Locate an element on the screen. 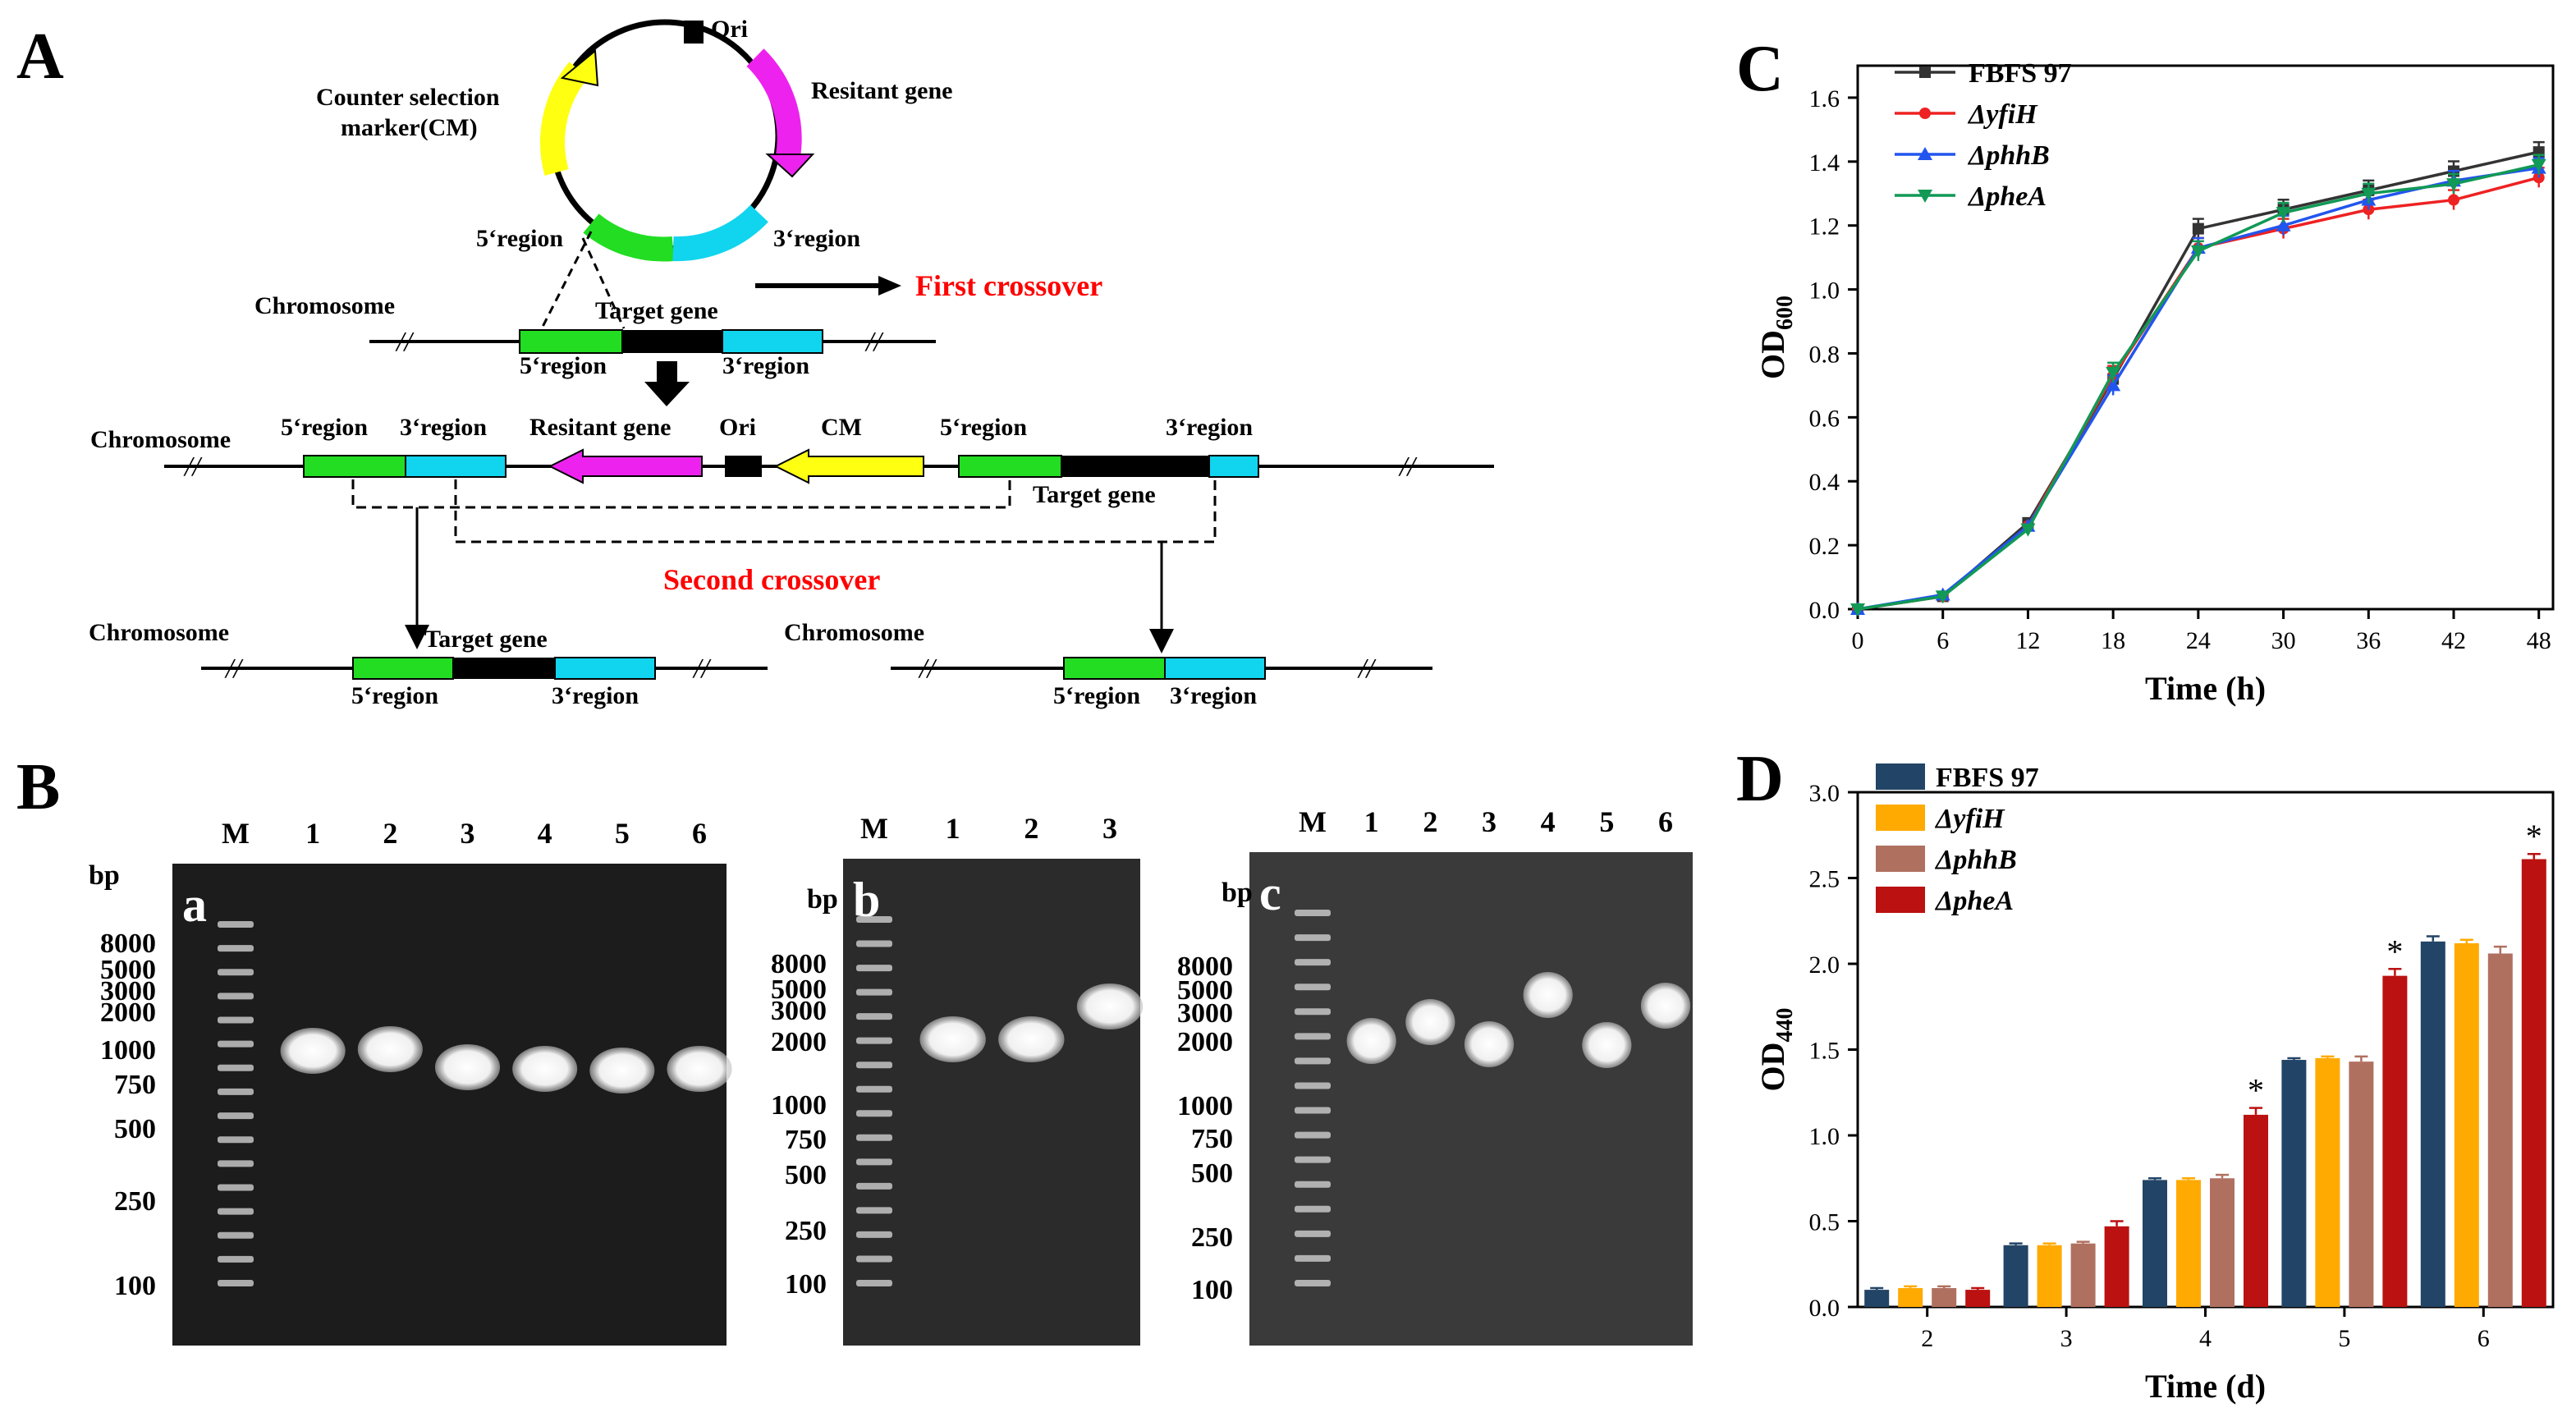 The image size is (2576, 1426). significance-marker: * is located at coordinates (2534, 836).